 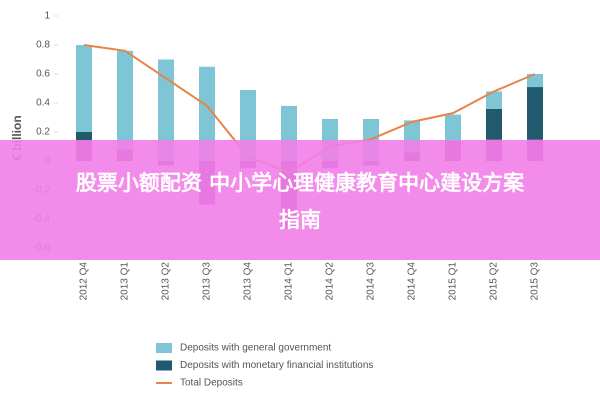 I want to click on banner-text: 股票小额配资 中小学心理健康教育中心建设方案, so click(x=300, y=183).